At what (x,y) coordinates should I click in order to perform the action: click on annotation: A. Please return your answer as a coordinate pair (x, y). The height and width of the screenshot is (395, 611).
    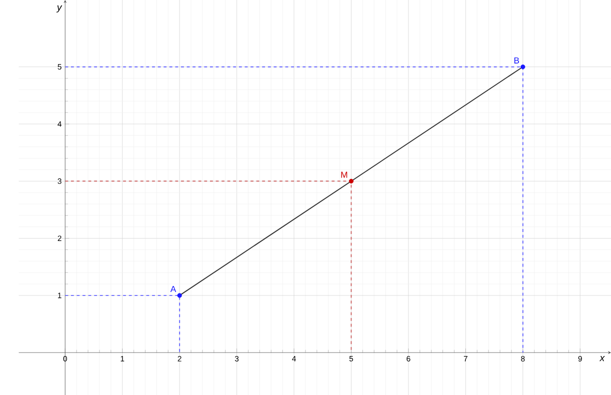
    Looking at the image, I should click on (173, 289).